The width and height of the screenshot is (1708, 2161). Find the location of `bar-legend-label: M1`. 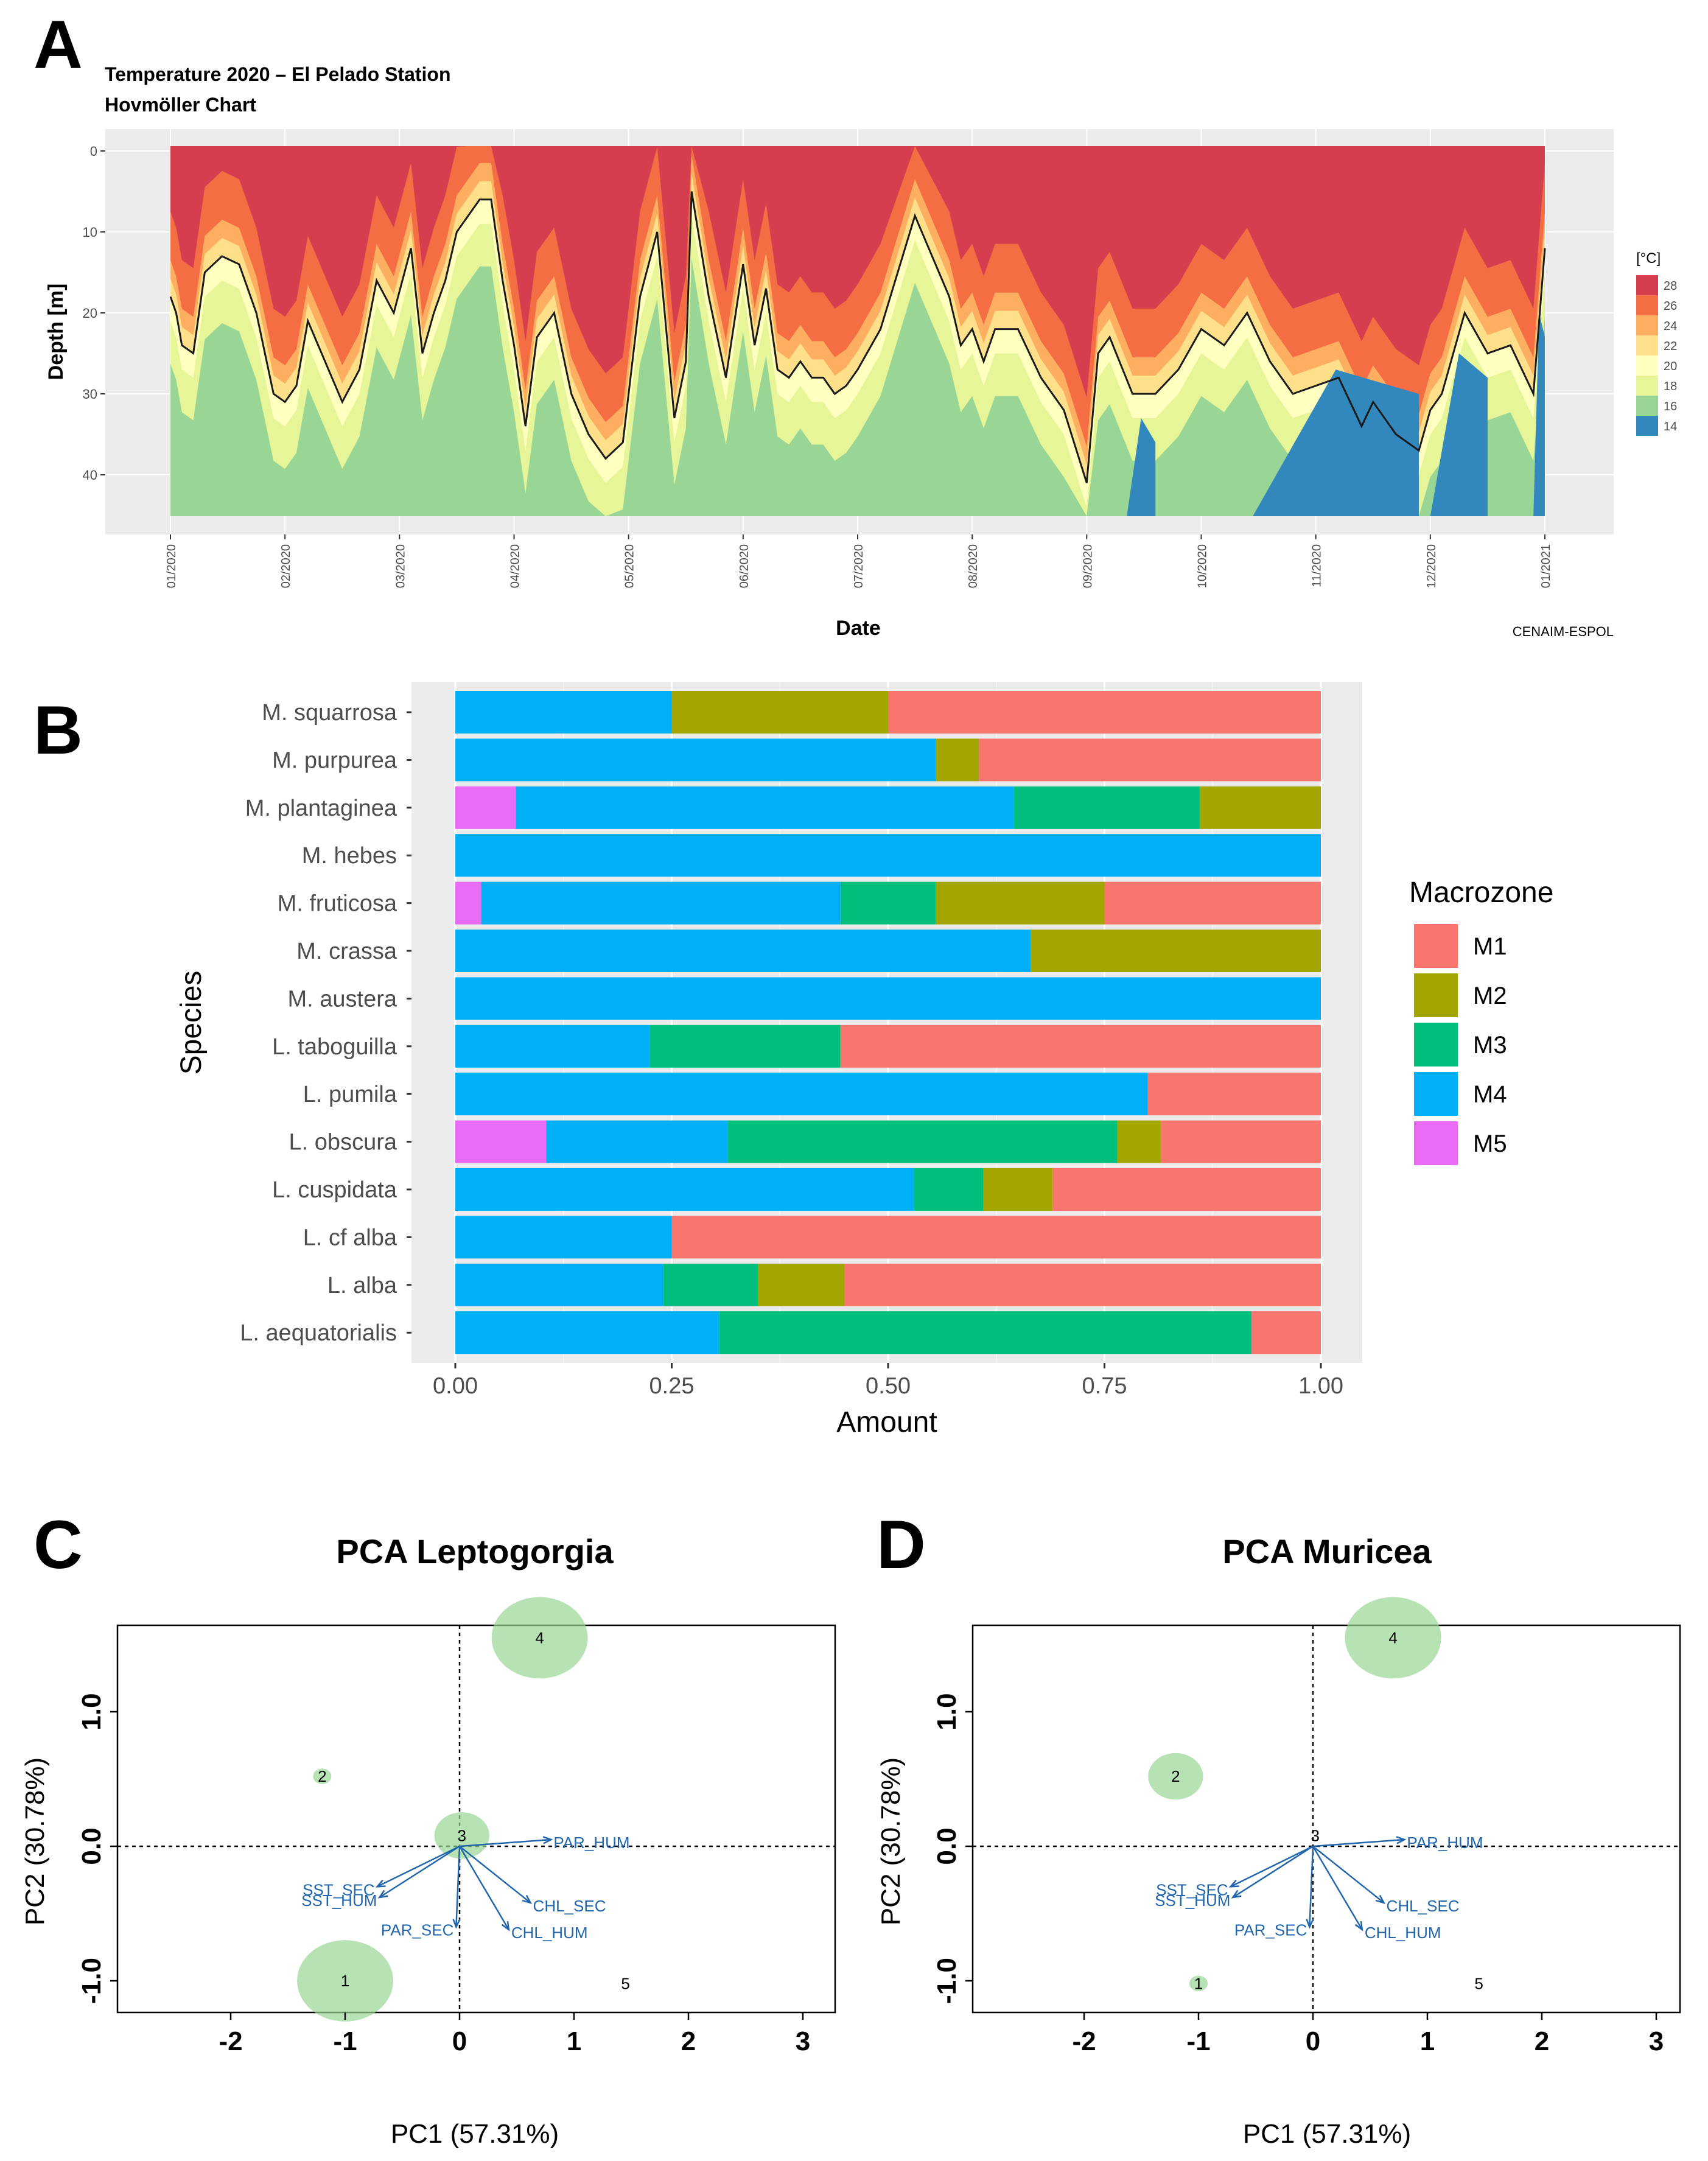

bar-legend-label: M1 is located at coordinates (1490, 946).